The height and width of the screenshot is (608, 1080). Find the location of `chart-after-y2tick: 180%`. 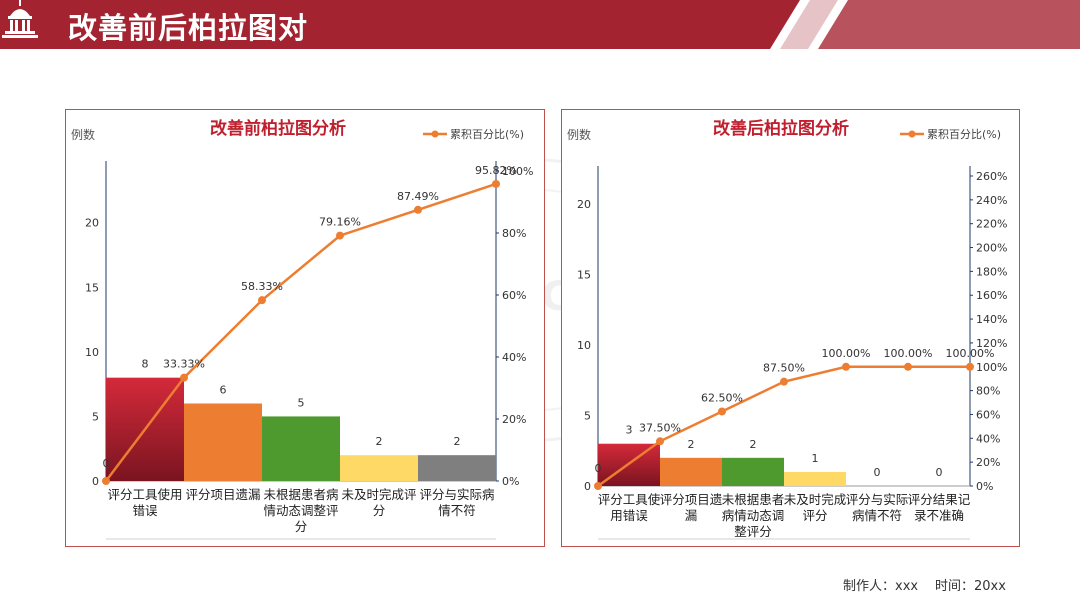

chart-after-y2tick: 180% is located at coordinates (991, 271).